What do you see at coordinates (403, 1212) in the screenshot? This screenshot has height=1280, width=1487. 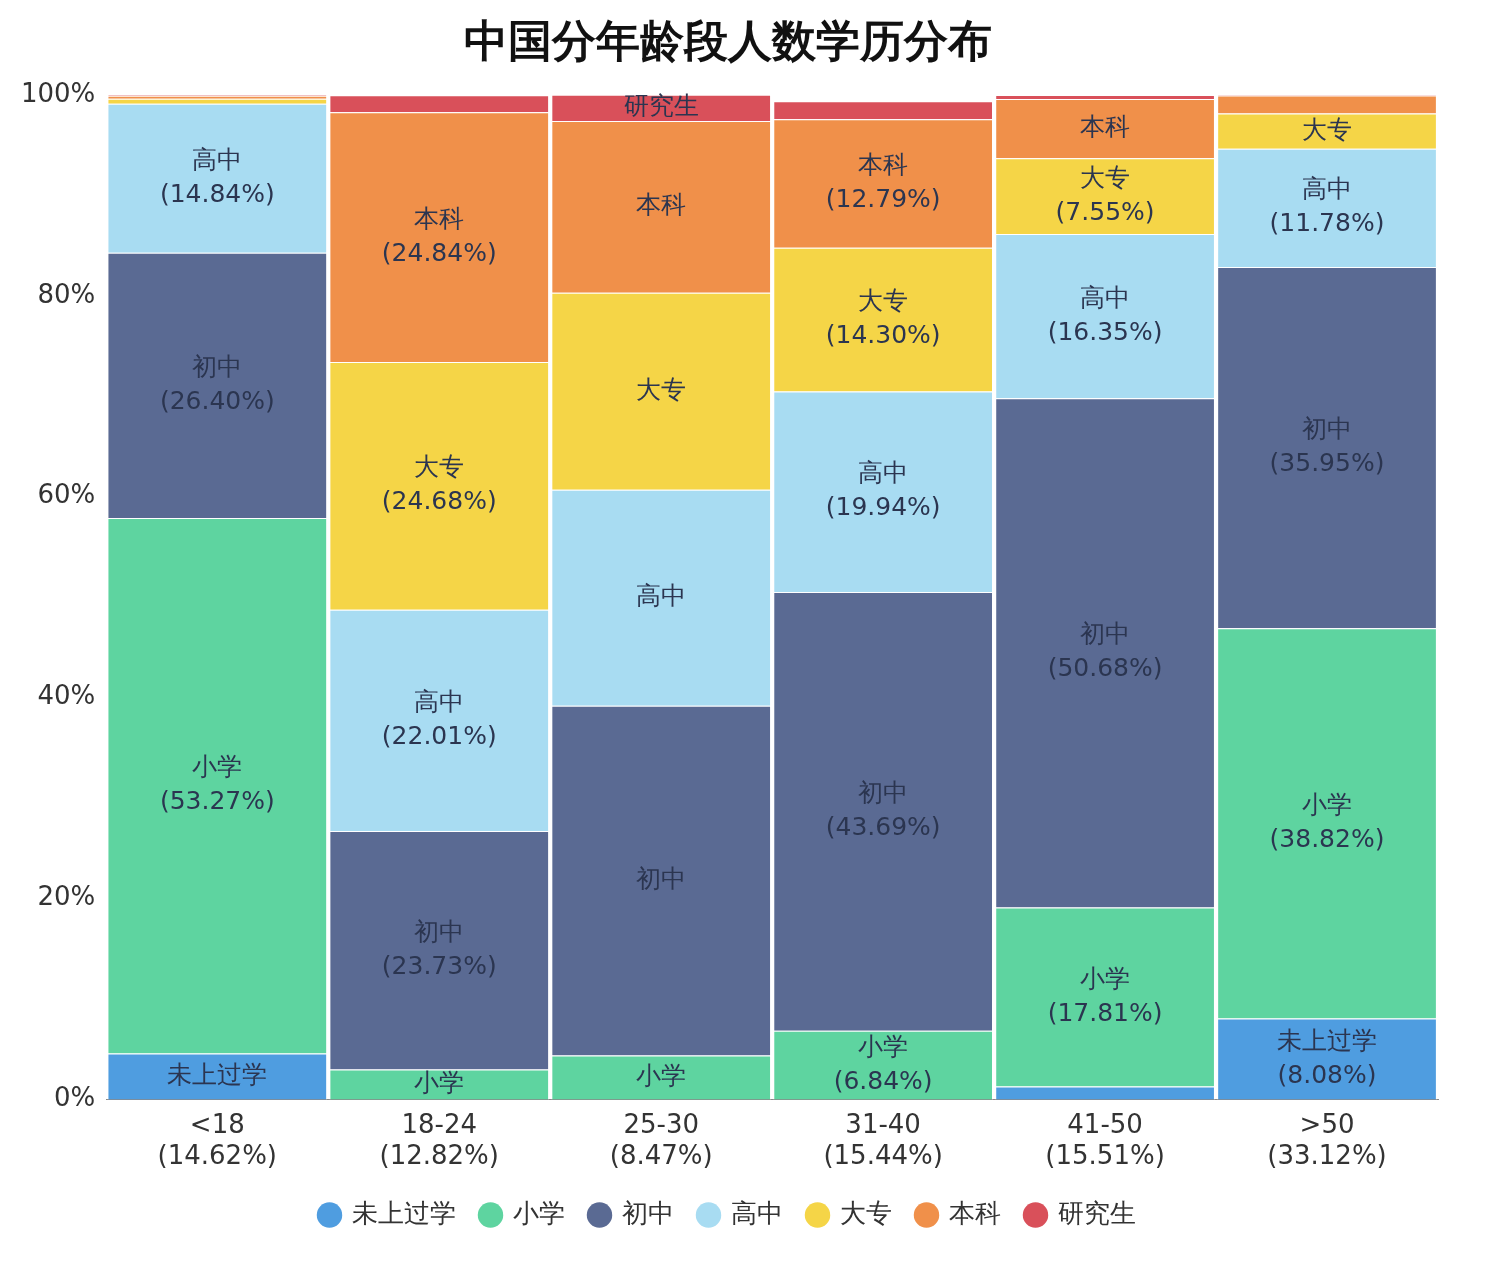 I see `legend-label: 未上过学` at bounding box center [403, 1212].